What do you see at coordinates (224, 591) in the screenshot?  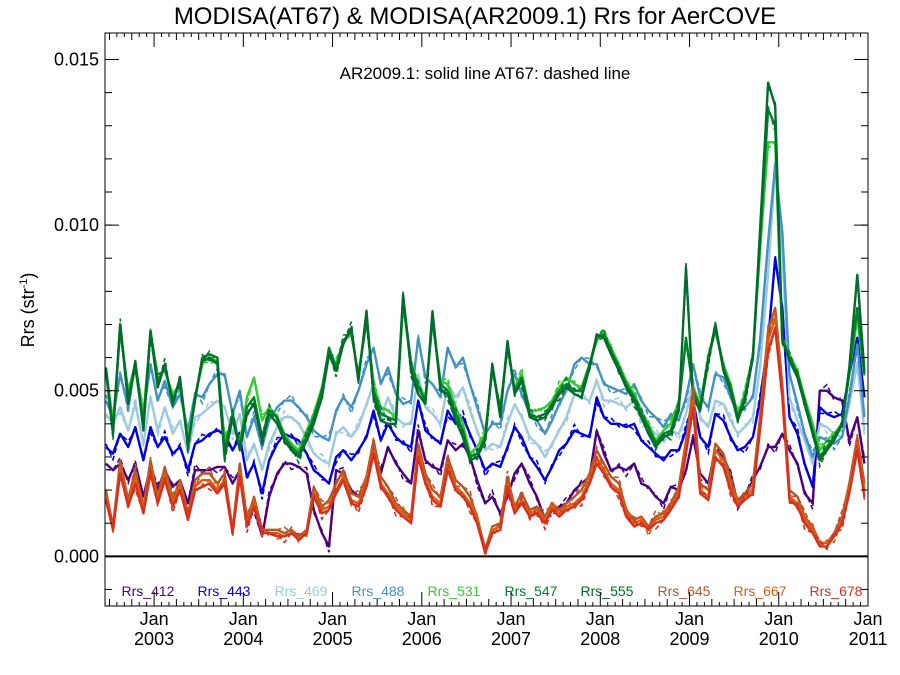 I see `legend-entry-Rrs_443: Rrs_443` at bounding box center [224, 591].